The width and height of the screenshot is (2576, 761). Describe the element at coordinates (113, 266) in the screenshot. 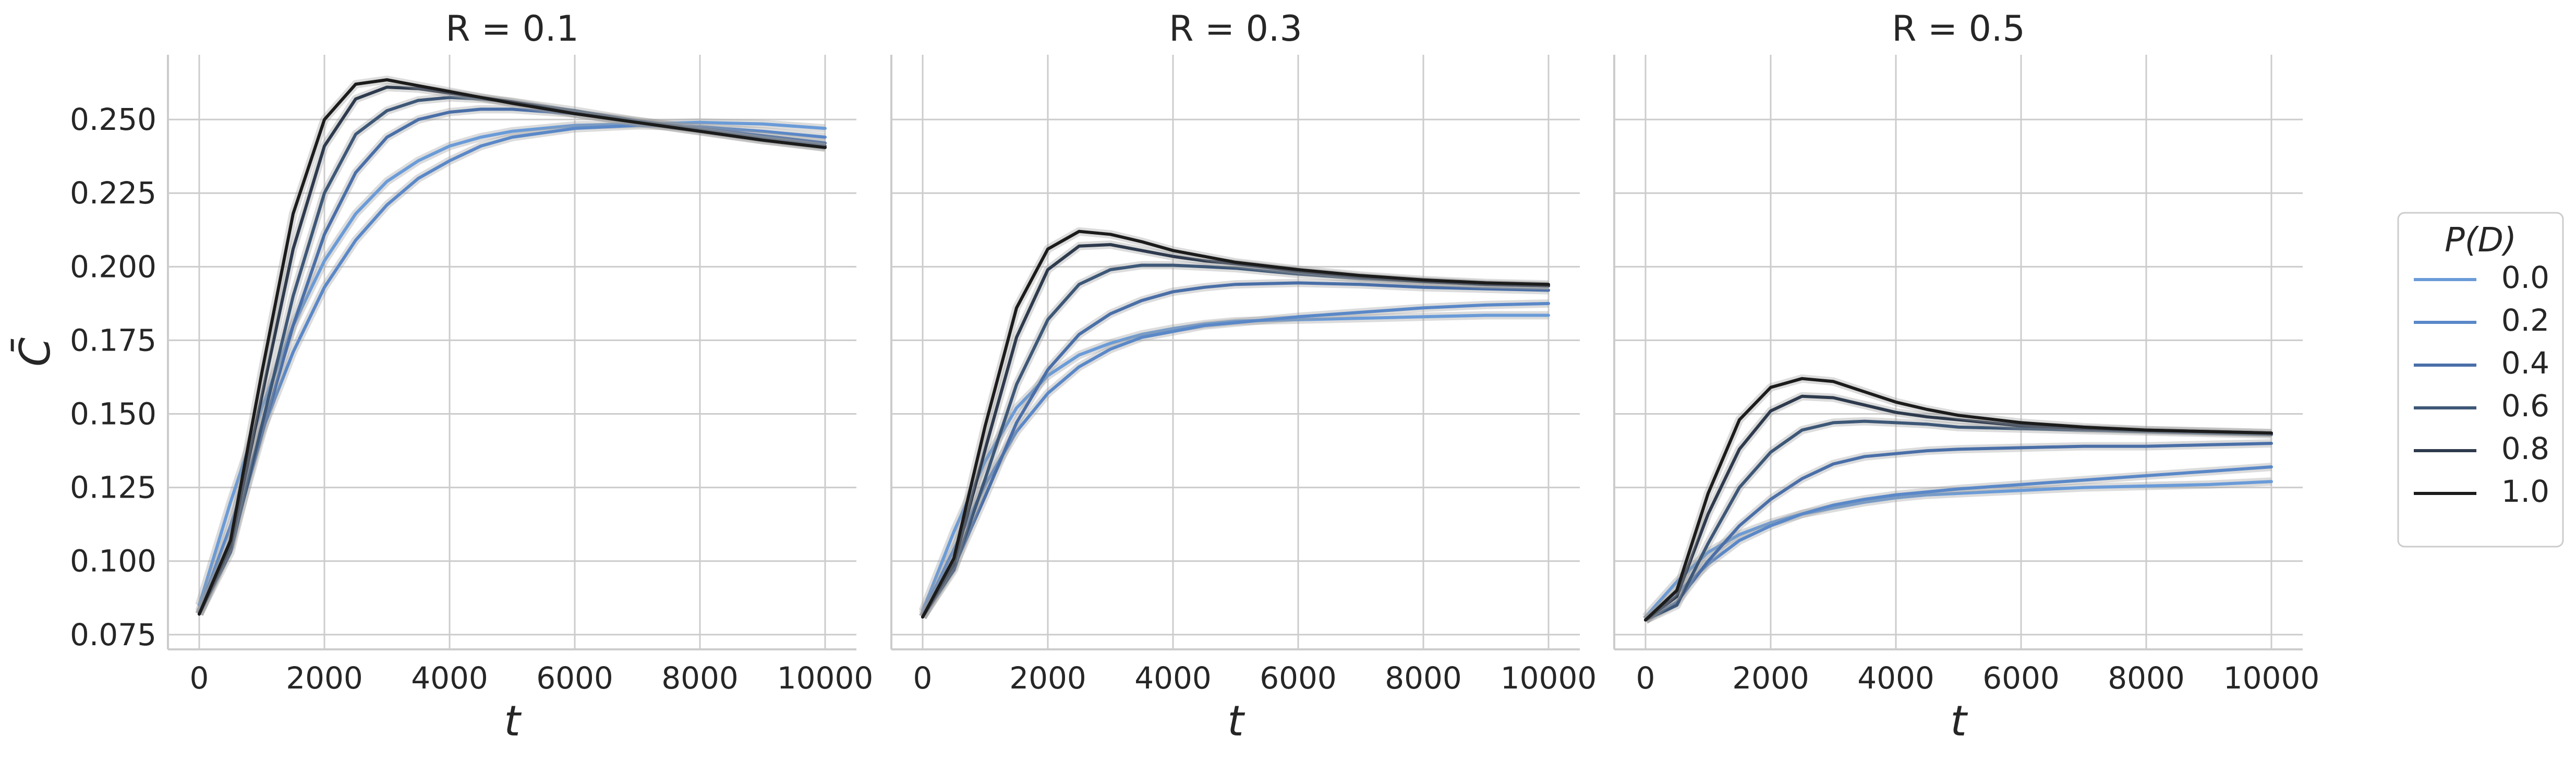

I see `y-tick-label: 0.200` at that location.